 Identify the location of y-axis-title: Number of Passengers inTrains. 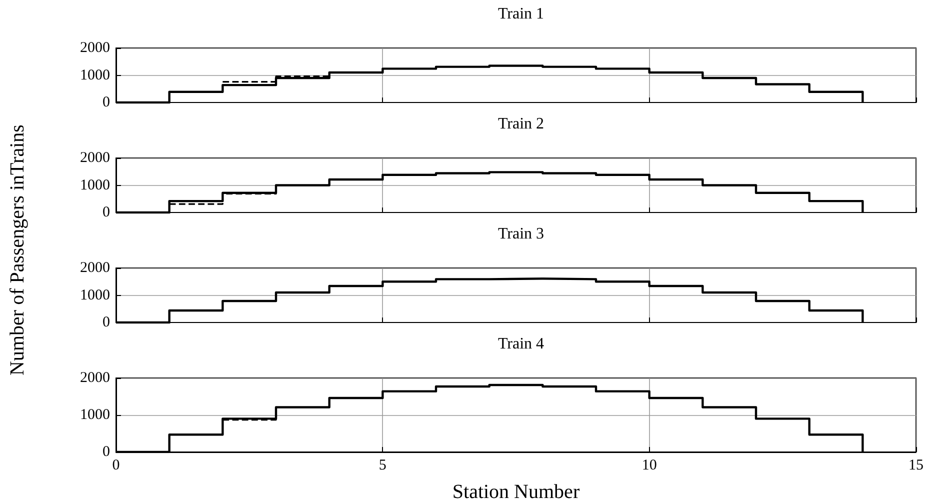
(18, 250).